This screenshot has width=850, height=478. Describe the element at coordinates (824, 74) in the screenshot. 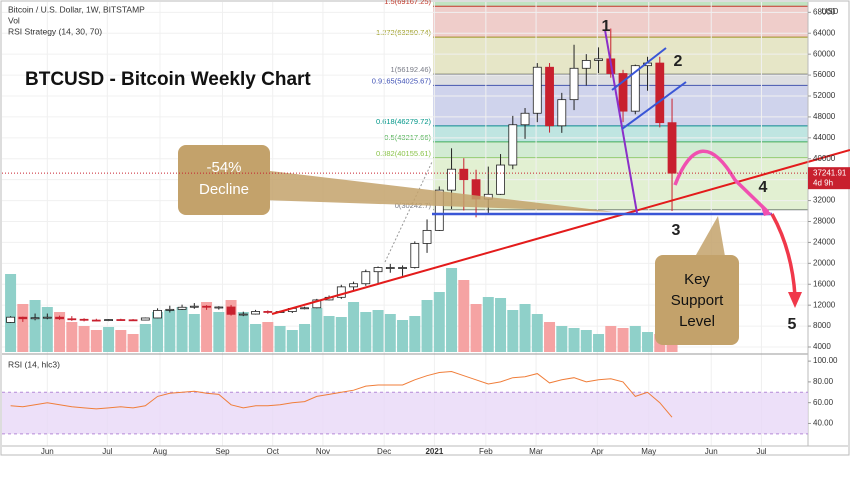

I see `y-tick-label: 56000` at that location.